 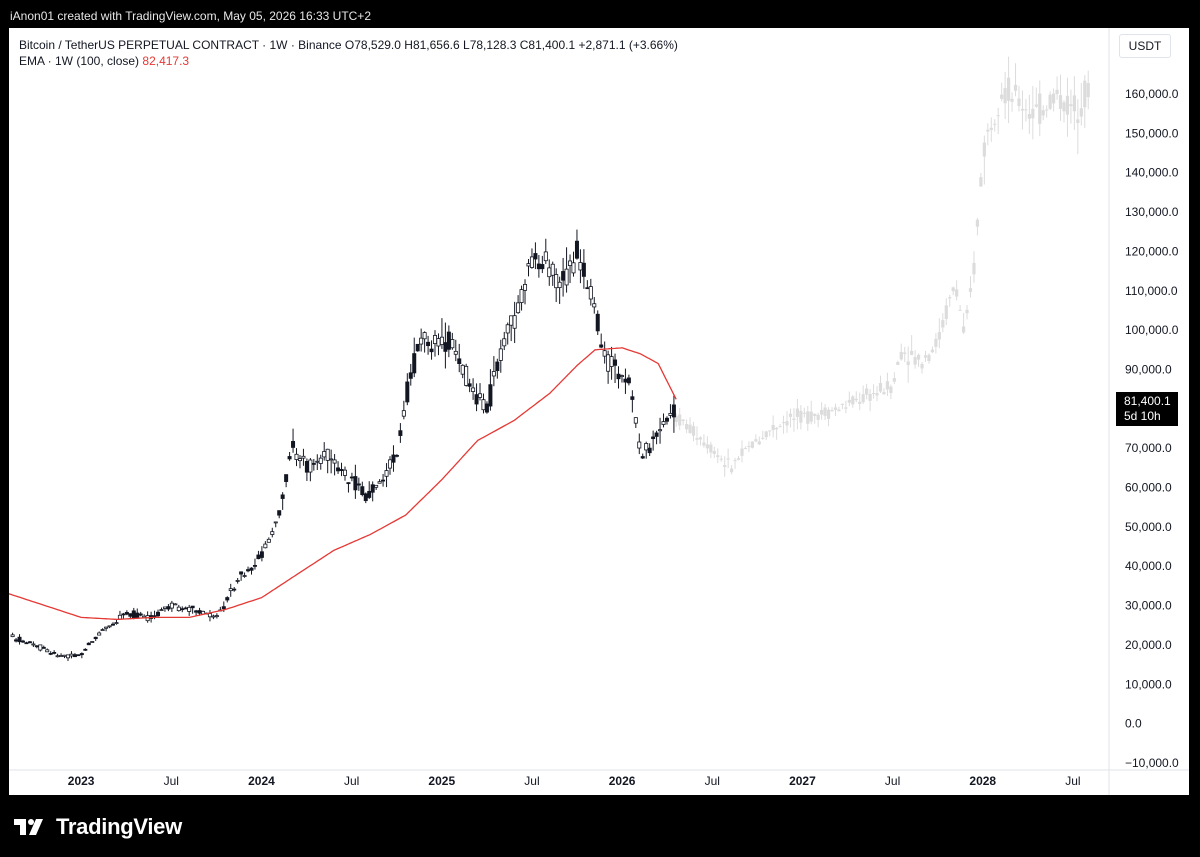 I want to click on tradingview-logo-icon, so click(x=28, y=827).